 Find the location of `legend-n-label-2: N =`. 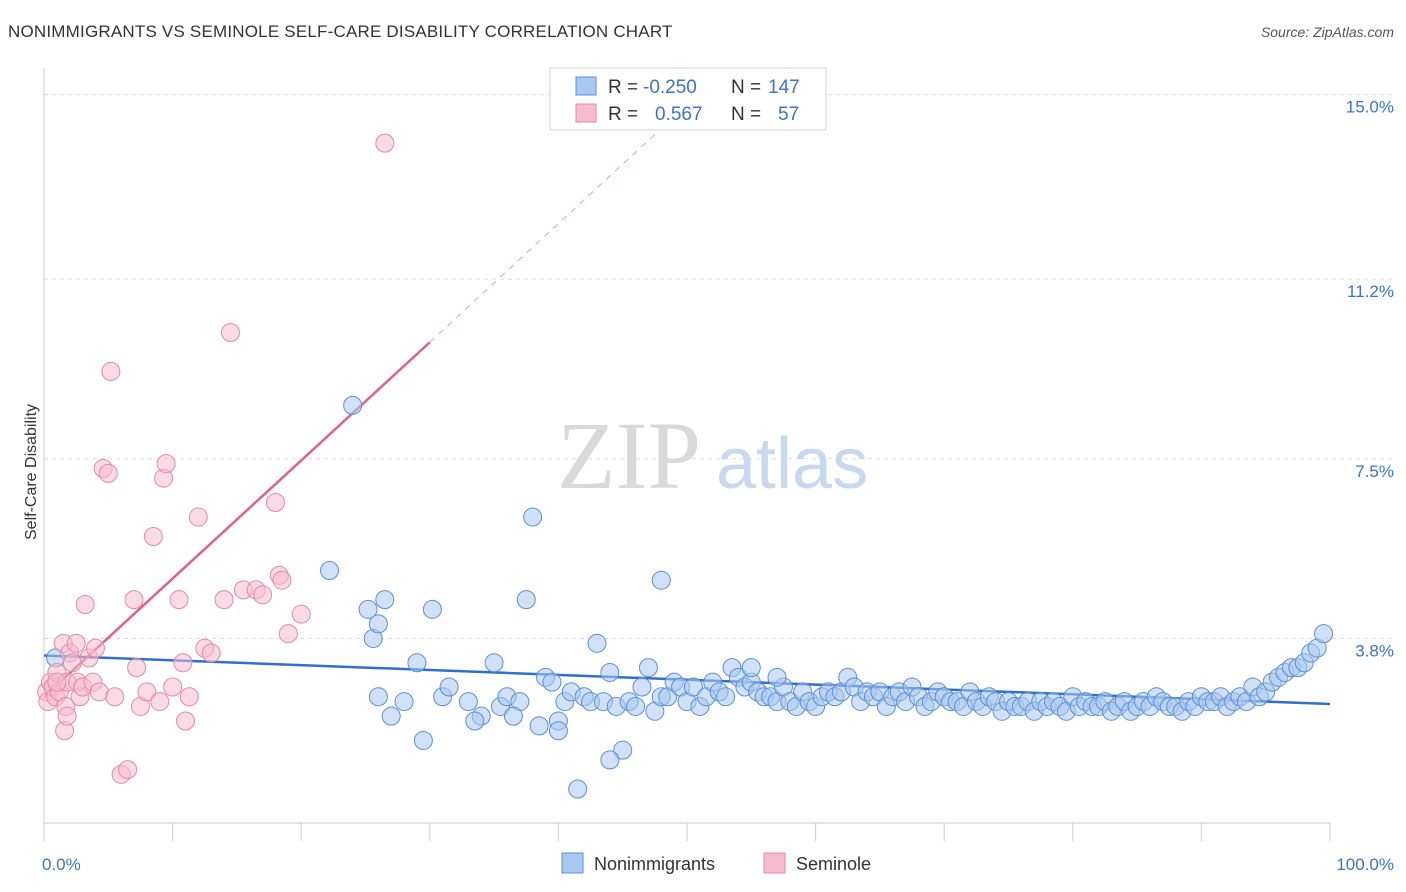

legend-n-label-2: N = is located at coordinates (746, 114).